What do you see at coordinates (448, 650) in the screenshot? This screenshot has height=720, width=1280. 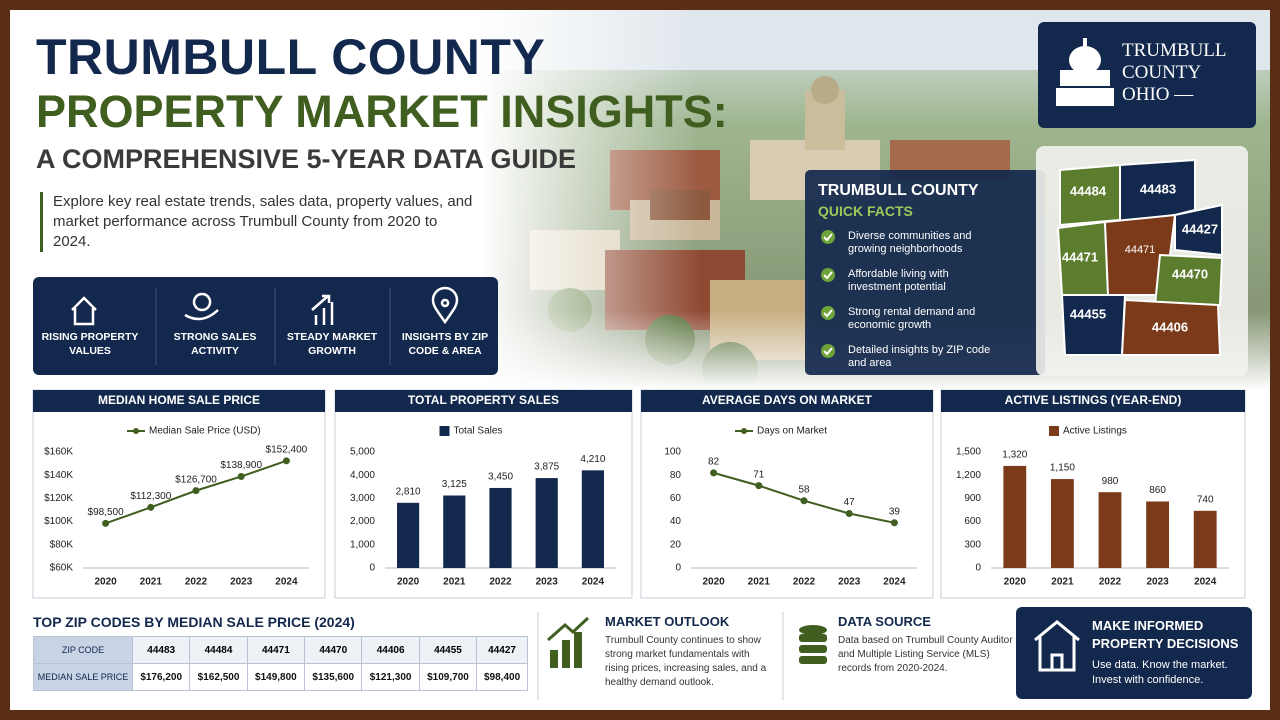 I see `table-cell: 44455` at bounding box center [448, 650].